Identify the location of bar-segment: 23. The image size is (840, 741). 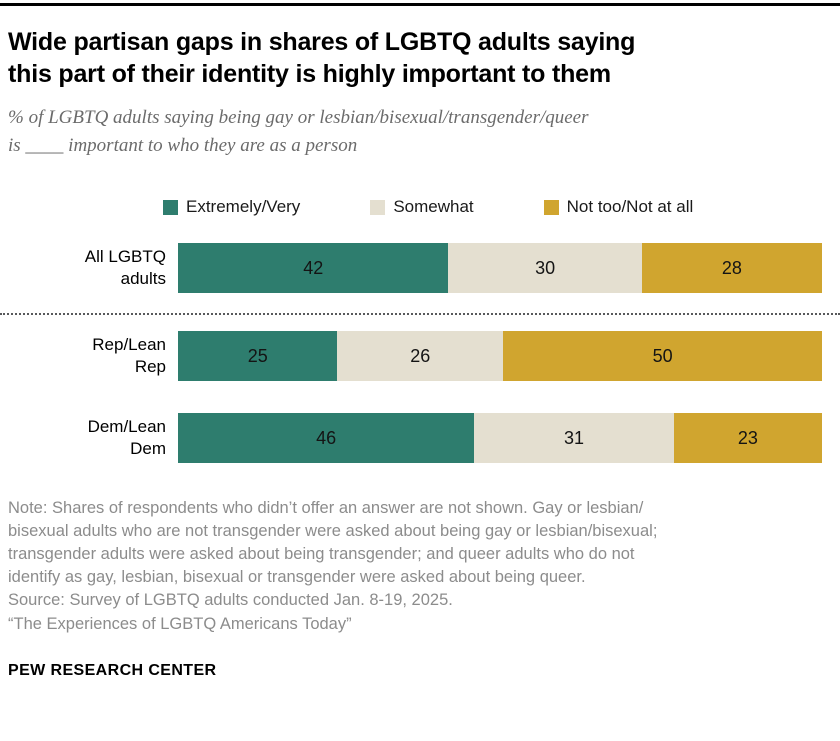
(747, 438).